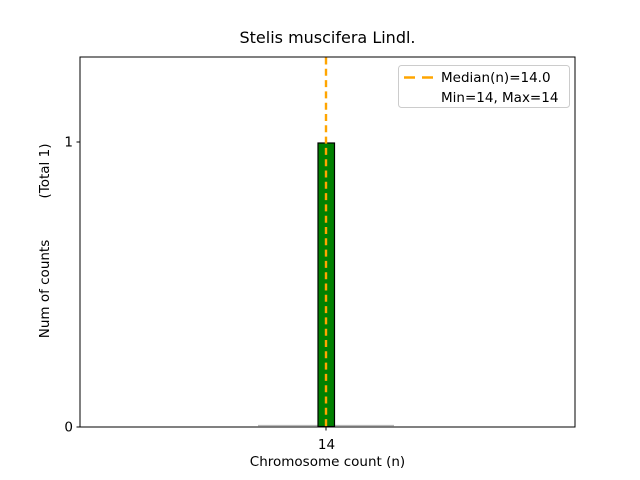 The height and width of the screenshot is (480, 640). What do you see at coordinates (45, 289) in the screenshot?
I see `y-axis-label: Num of counts` at bounding box center [45, 289].